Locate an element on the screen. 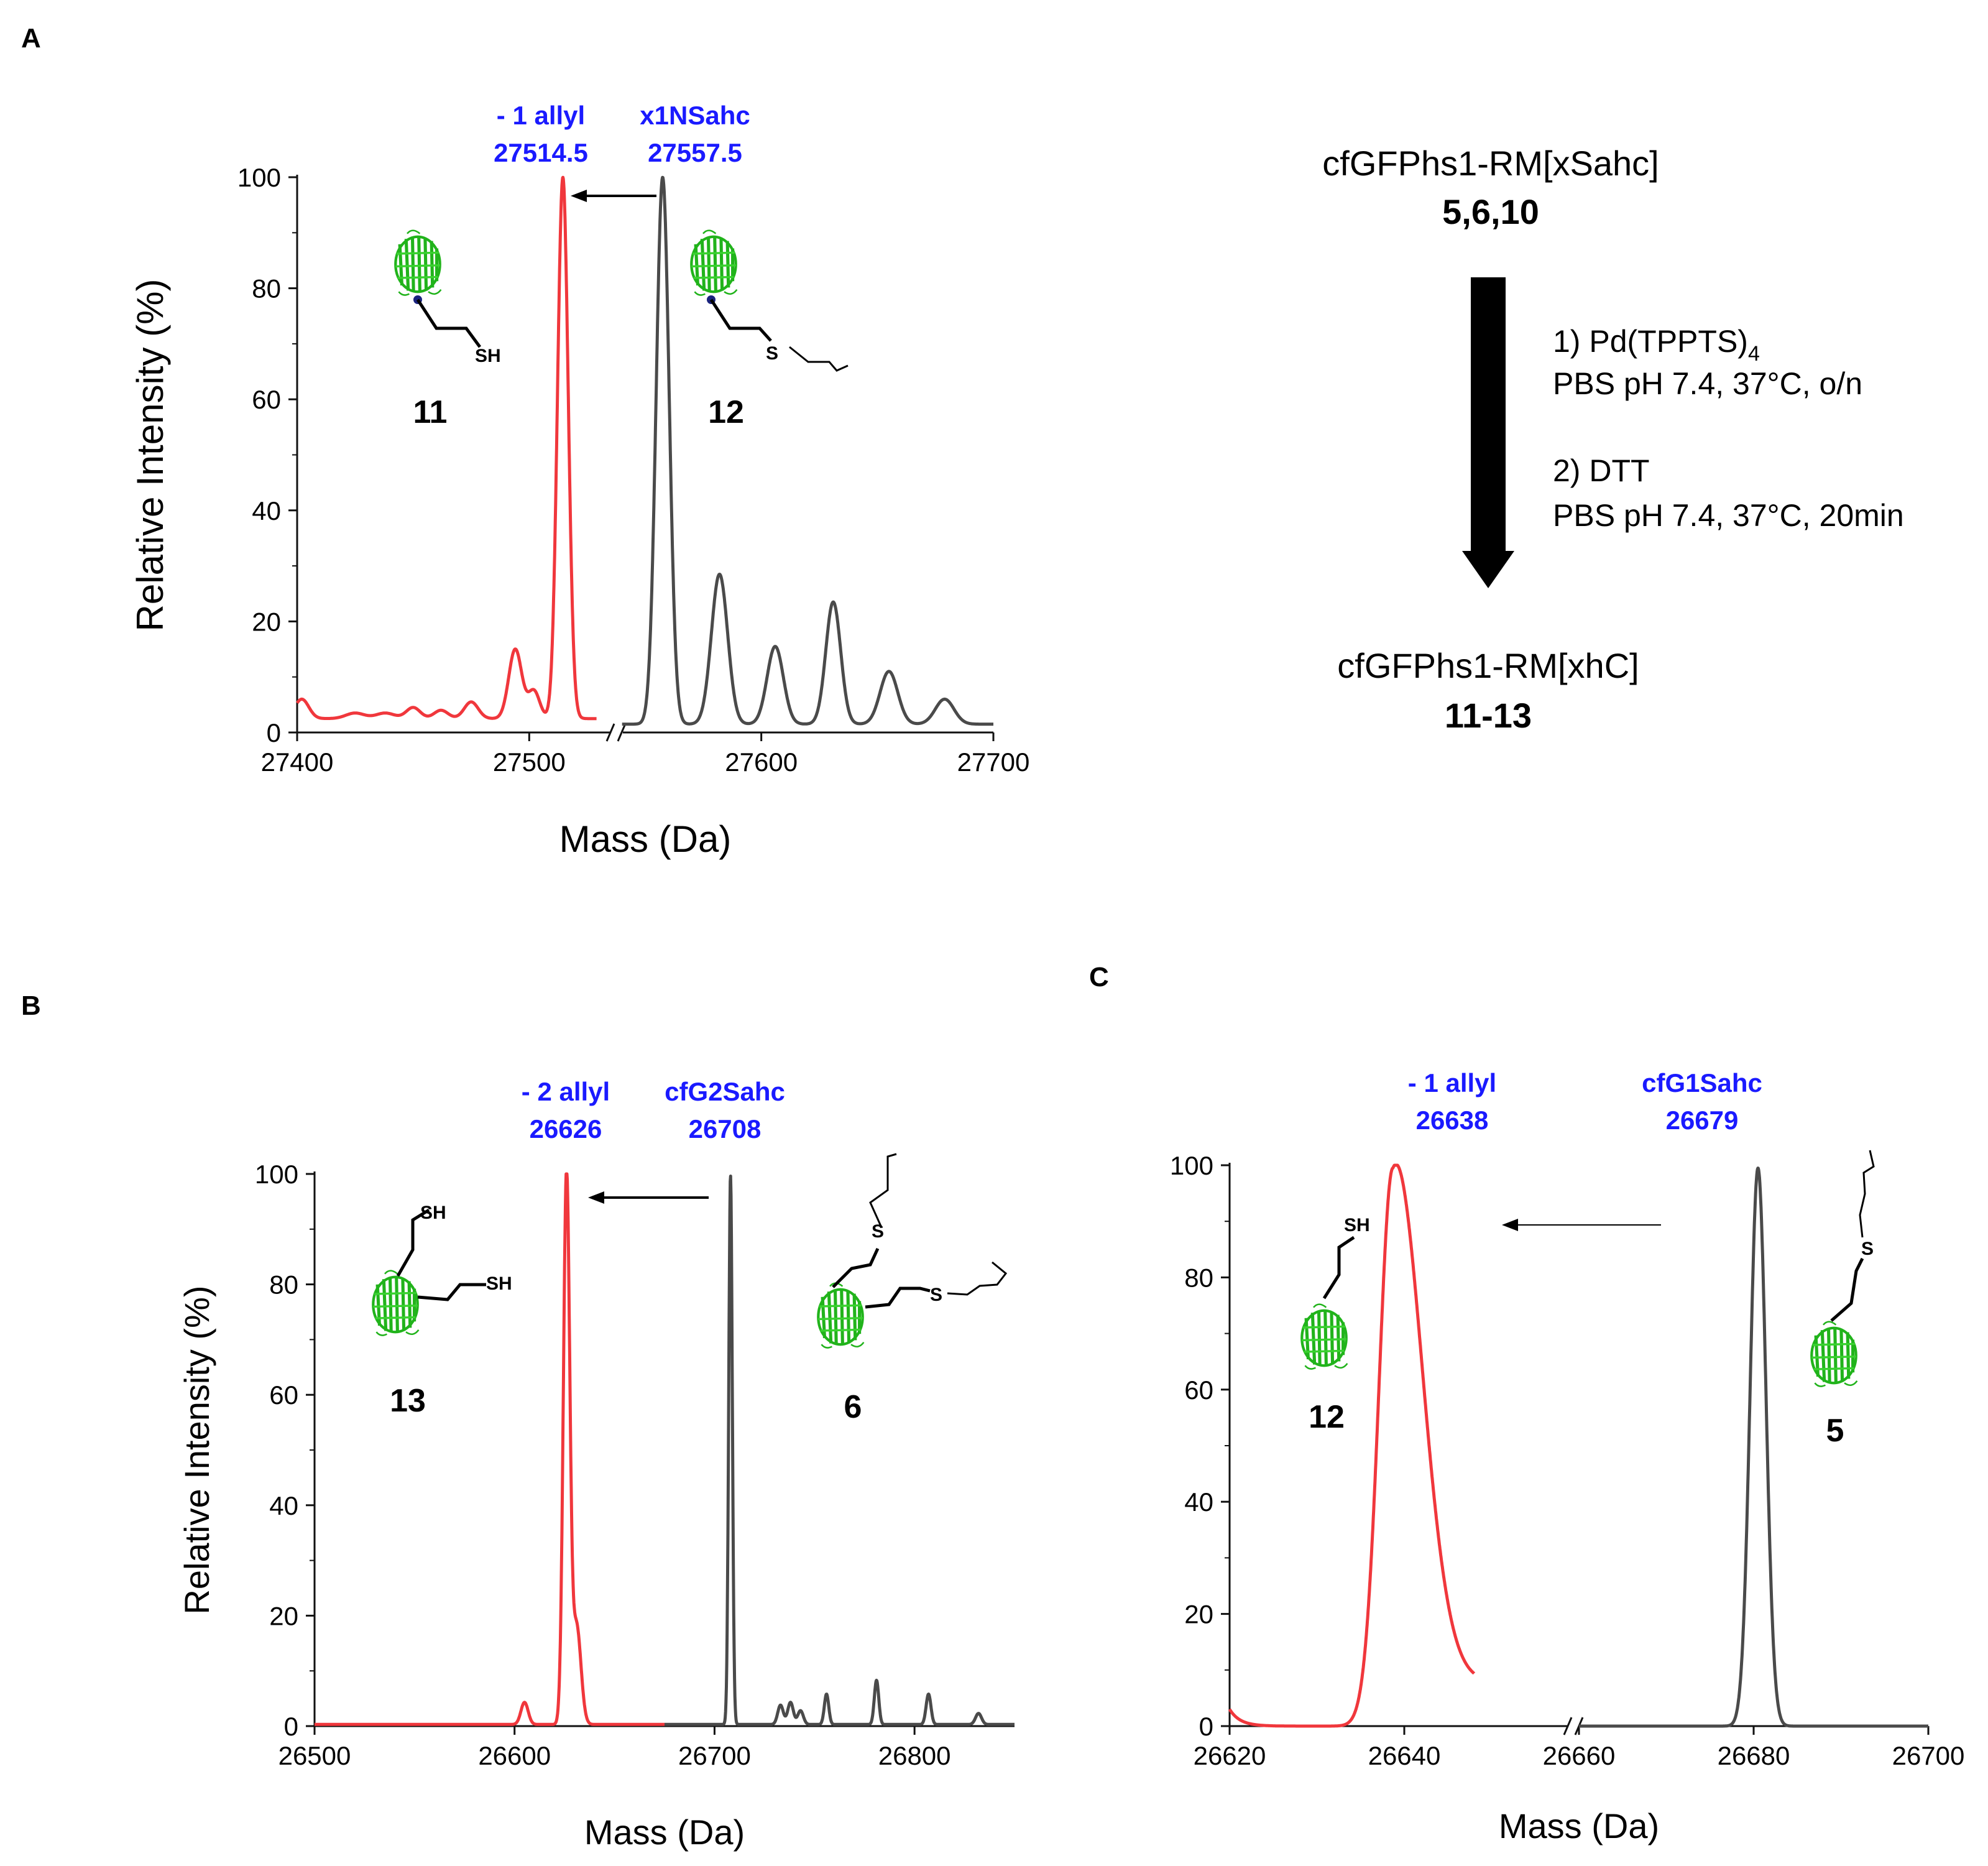 The width and height of the screenshot is (1988, 1866). thiol-label-13a: SH is located at coordinates (433, 1213).